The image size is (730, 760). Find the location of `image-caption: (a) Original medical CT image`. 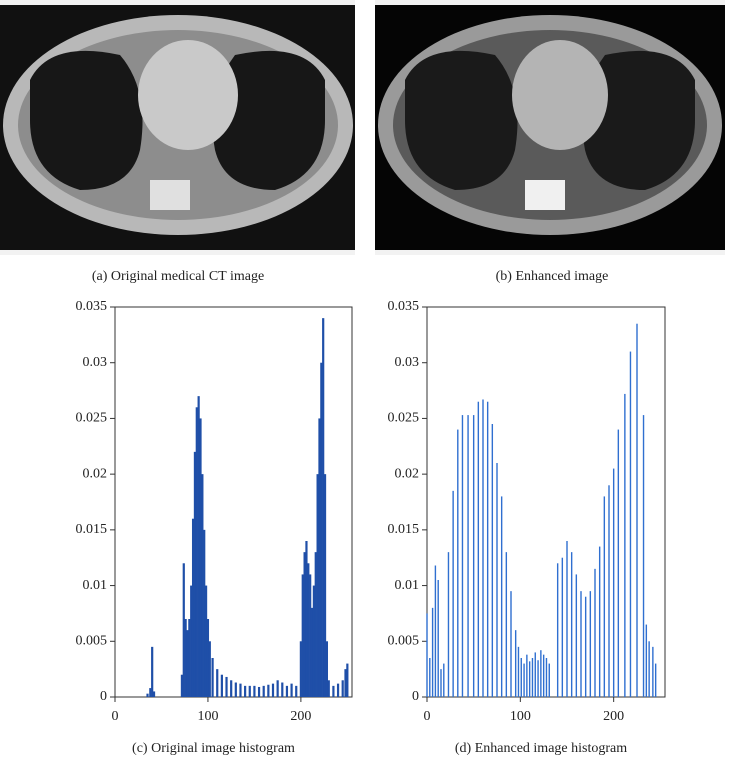

image-caption: (a) Original medical CT image is located at coordinates (178, 276).